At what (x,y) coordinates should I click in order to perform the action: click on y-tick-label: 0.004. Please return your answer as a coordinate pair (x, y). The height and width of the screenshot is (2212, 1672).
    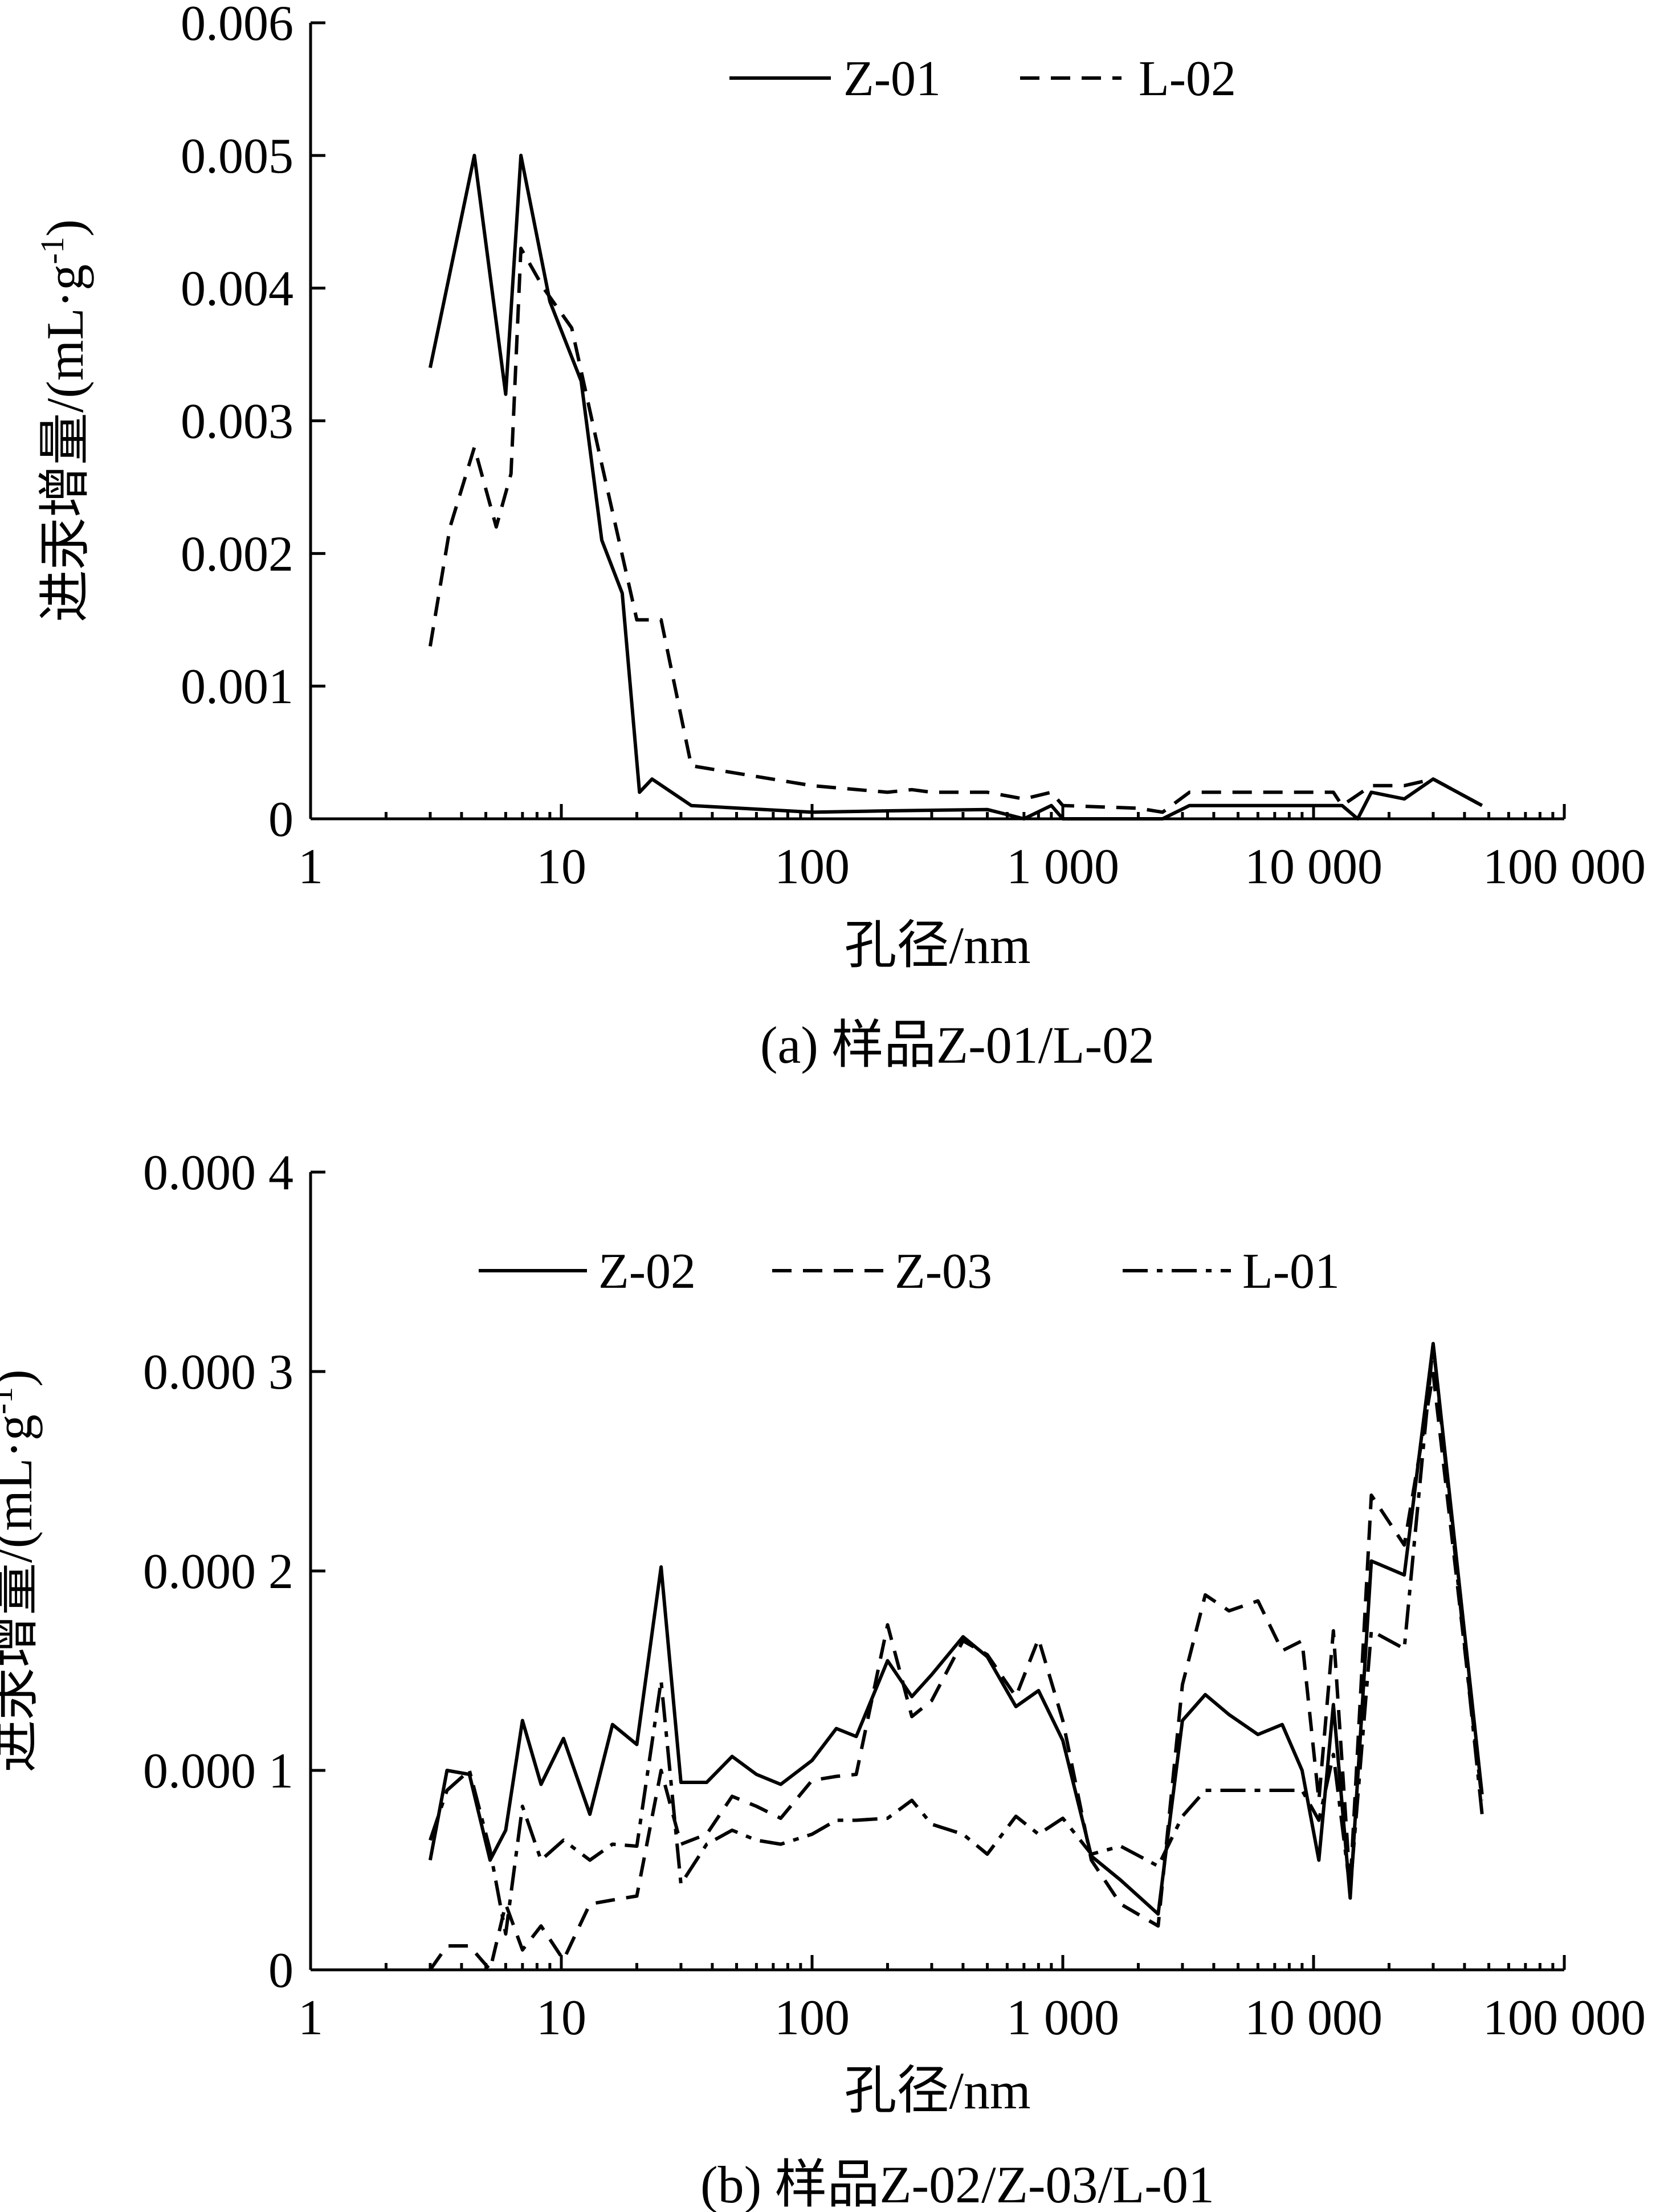
    Looking at the image, I should click on (237, 289).